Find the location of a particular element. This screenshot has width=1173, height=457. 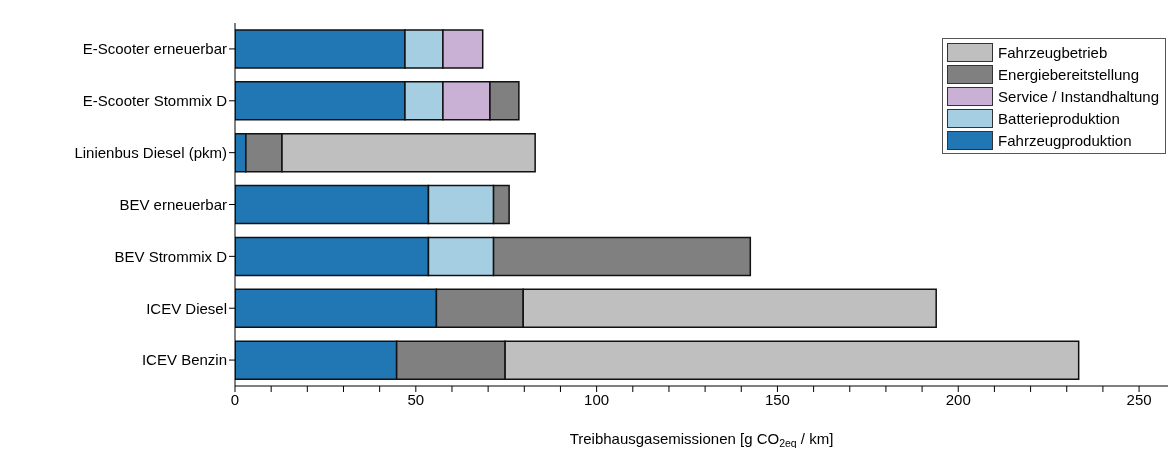

legend-label: Service / Instandhaltung is located at coordinates (1078, 96).